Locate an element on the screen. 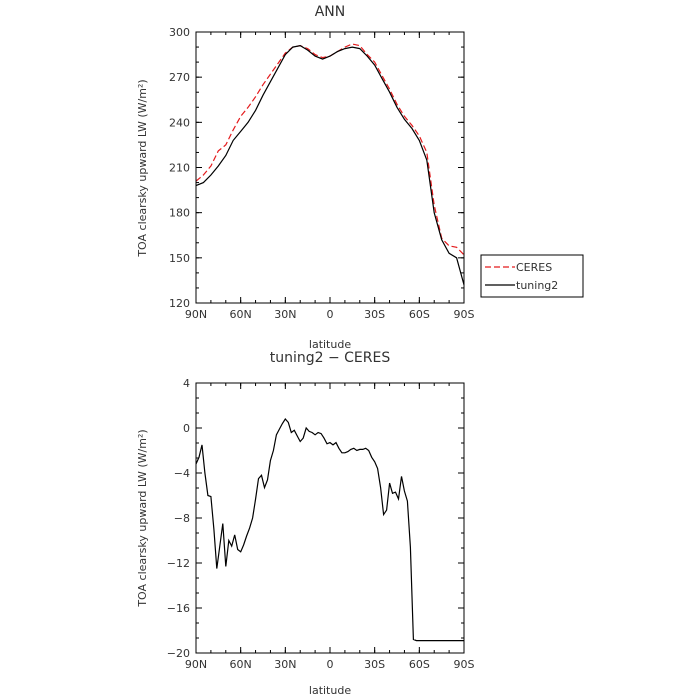 Image resolution: width=700 pixels, height=700 pixels. top-chart-xtick-label: 90S is located at coordinates (464, 314).